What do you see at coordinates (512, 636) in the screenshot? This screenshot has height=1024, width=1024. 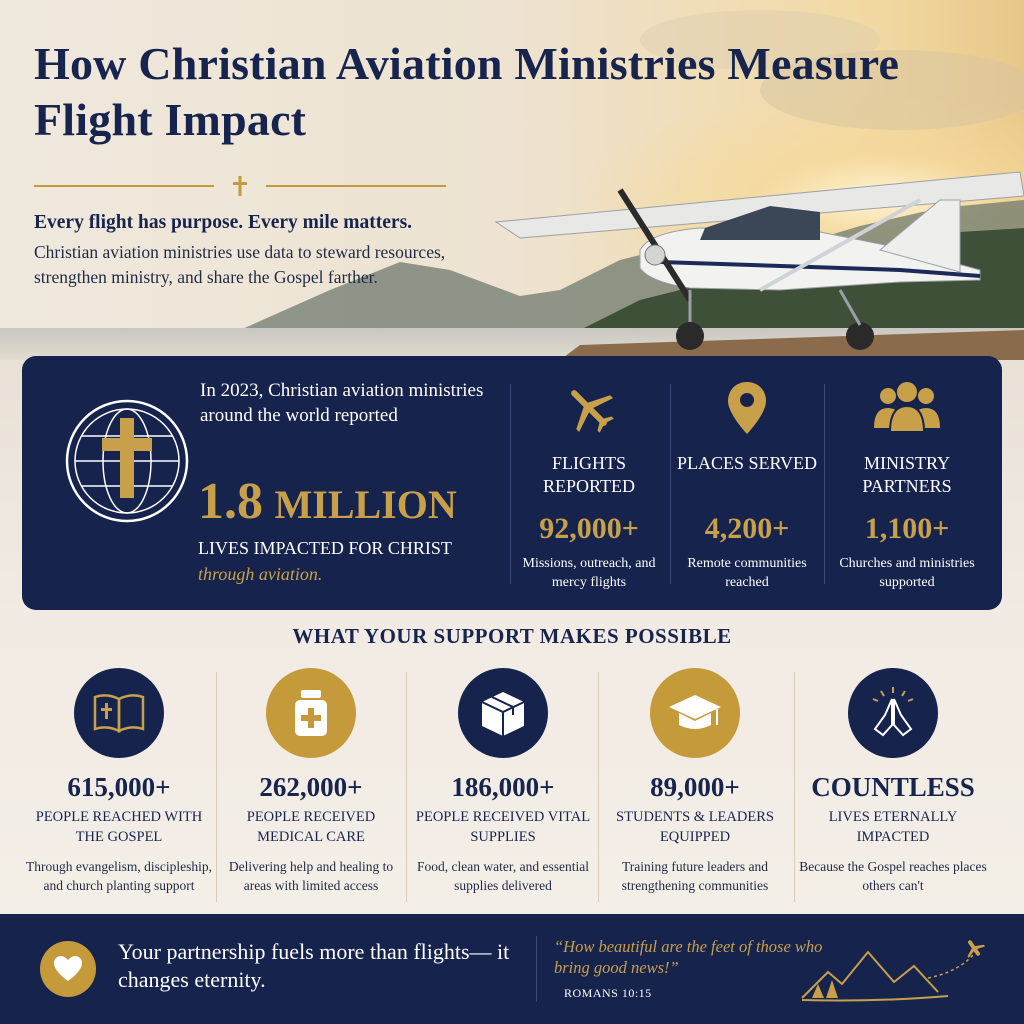 I see `support-section-title: WHAT YOUR SUPPORT MAKES POSSIBLE` at bounding box center [512, 636].